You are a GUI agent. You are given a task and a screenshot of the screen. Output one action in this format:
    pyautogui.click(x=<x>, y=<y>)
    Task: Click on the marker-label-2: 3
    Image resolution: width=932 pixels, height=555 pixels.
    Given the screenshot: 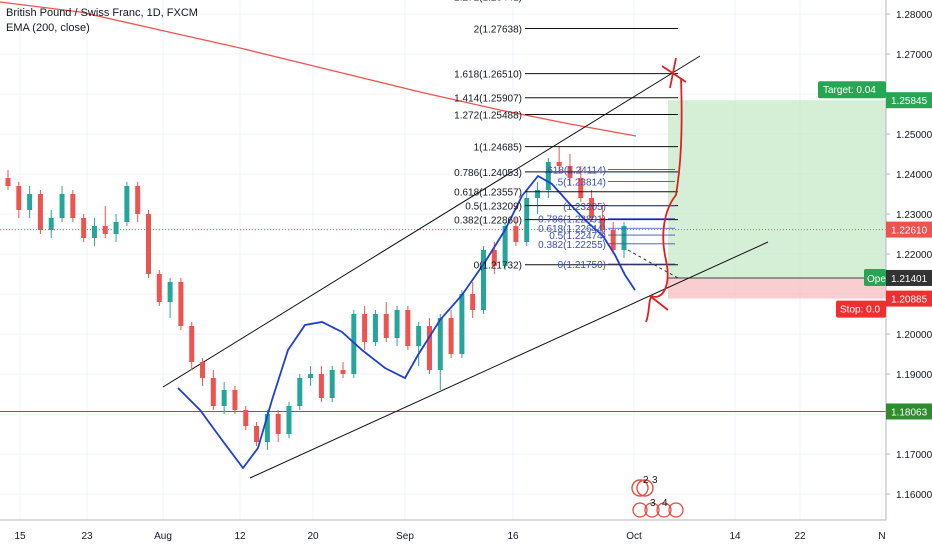 What is the action you would take?
    pyautogui.click(x=655, y=480)
    